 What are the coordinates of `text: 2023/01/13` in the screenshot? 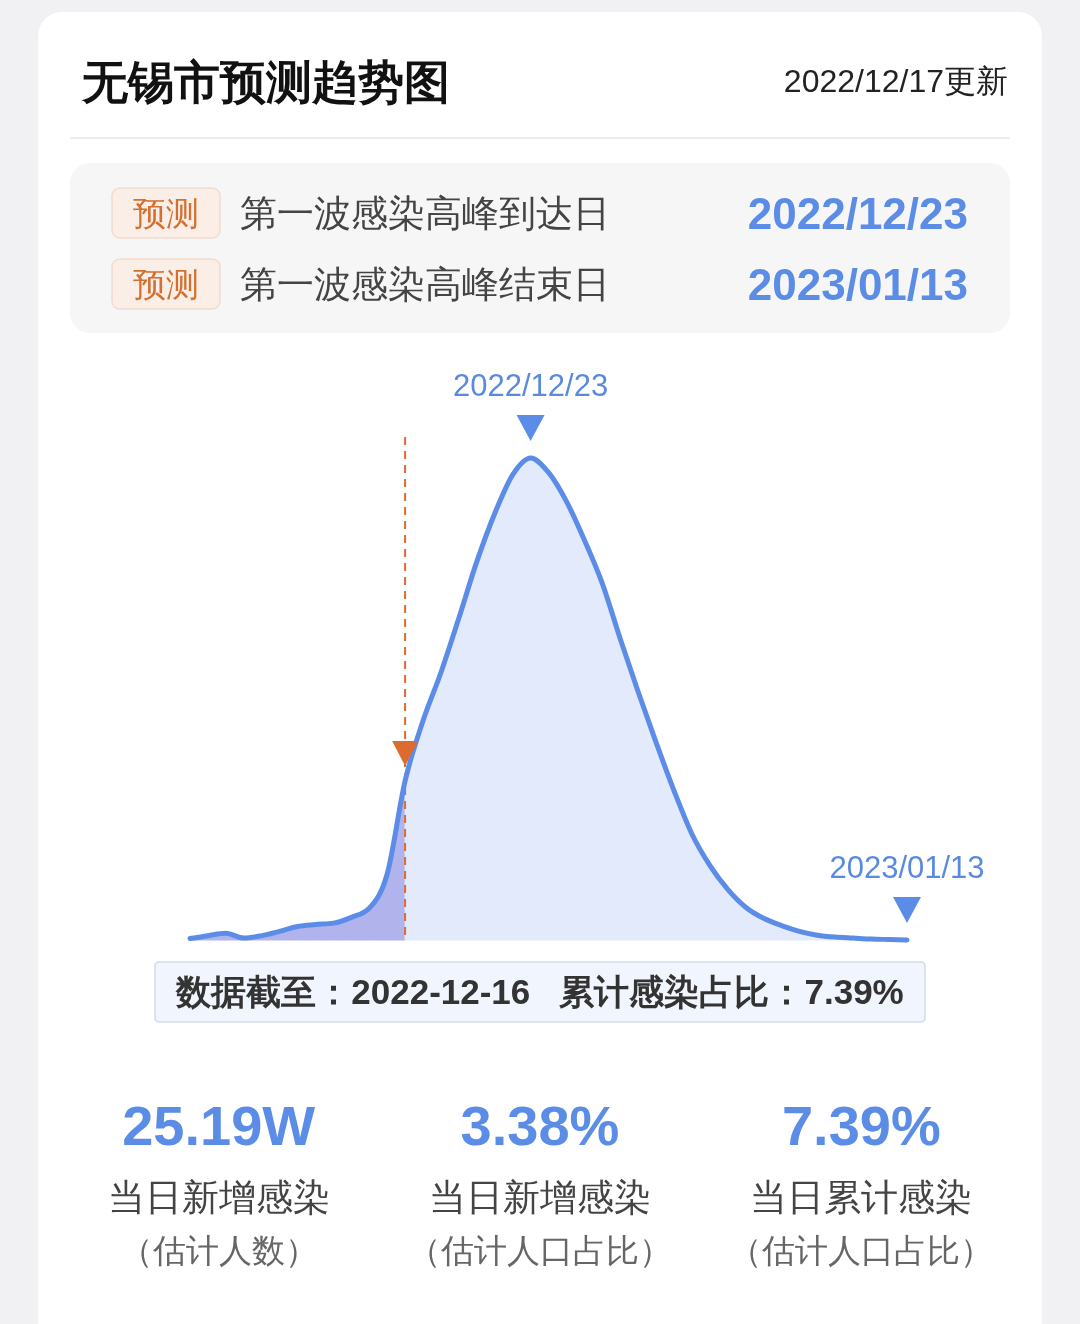 It's located at (857, 284).